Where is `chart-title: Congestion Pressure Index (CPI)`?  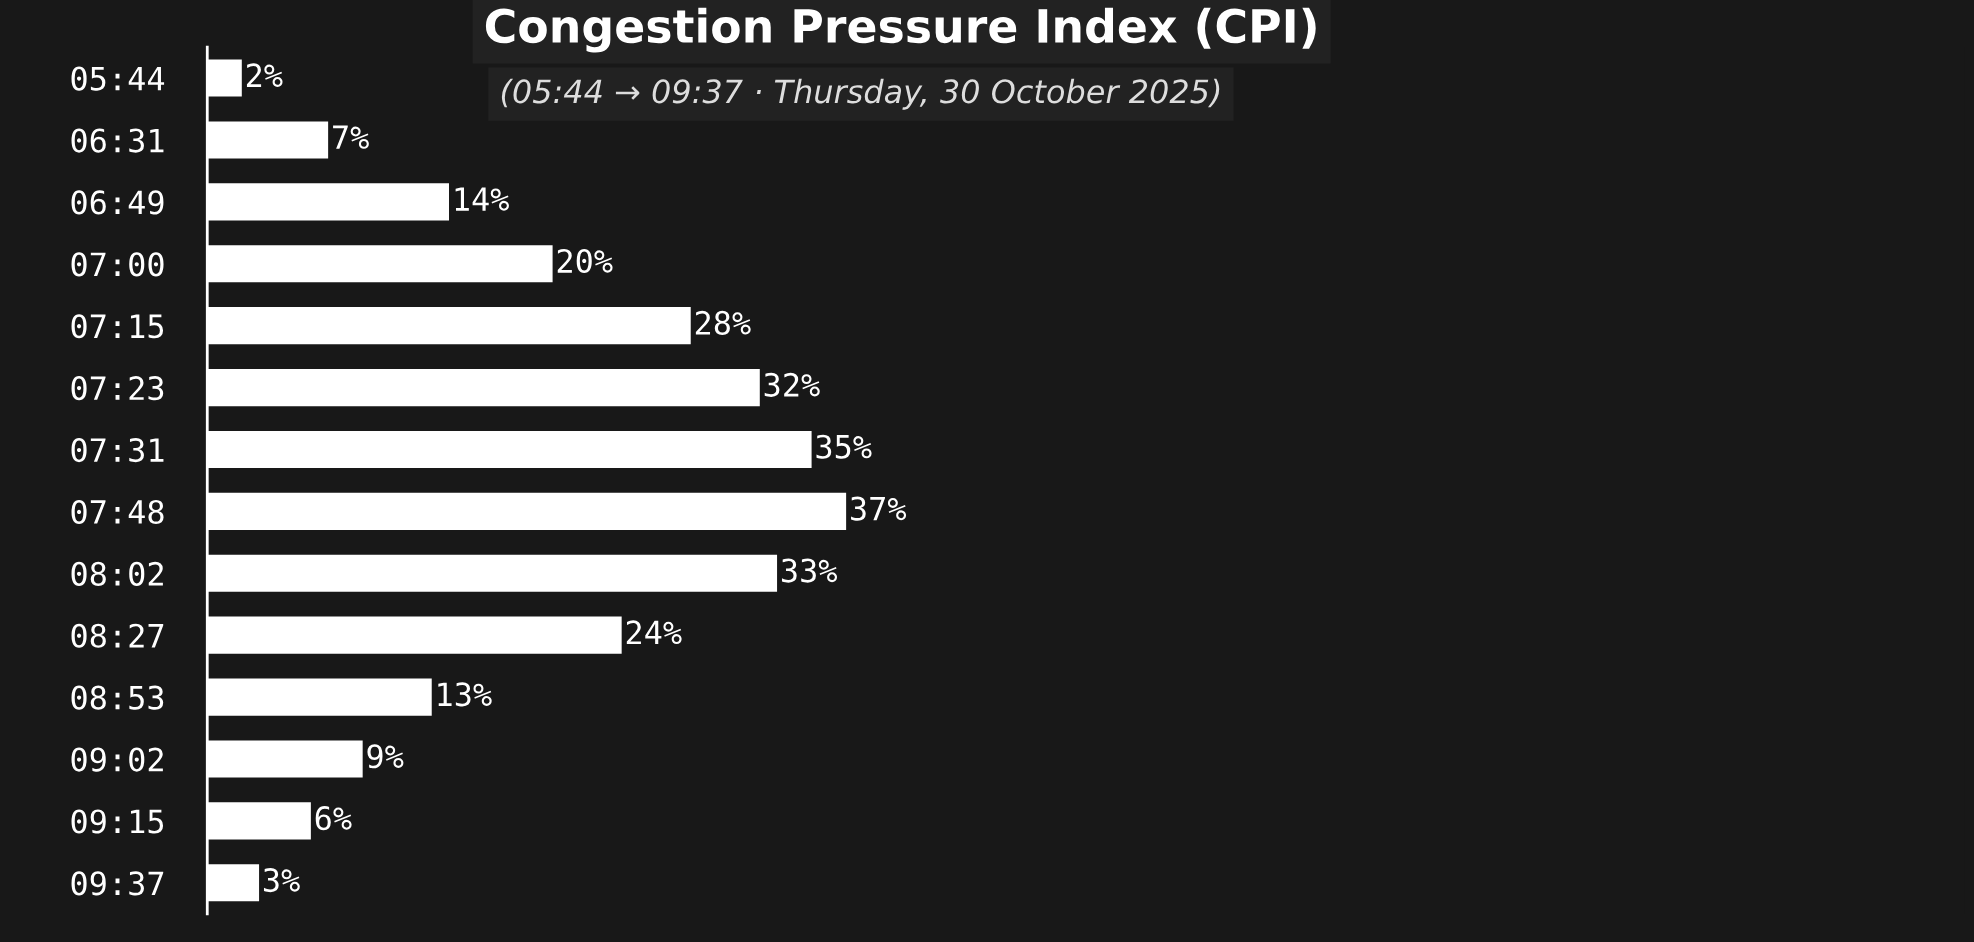 chart-title: Congestion Pressure Index (CPI) is located at coordinates (900, 30).